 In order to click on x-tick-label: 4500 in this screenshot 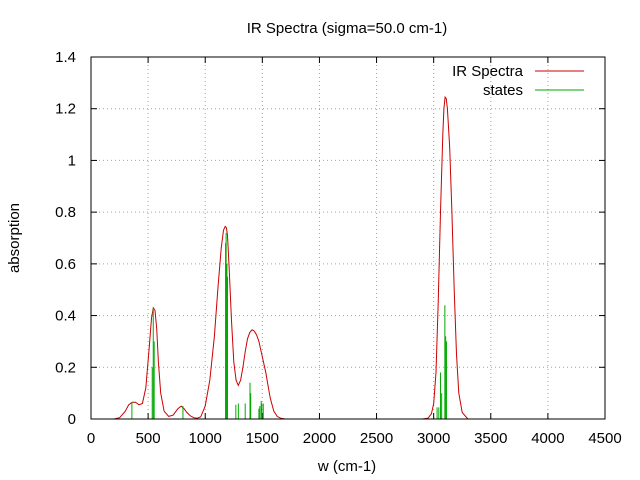, I will do `click(604, 438)`.